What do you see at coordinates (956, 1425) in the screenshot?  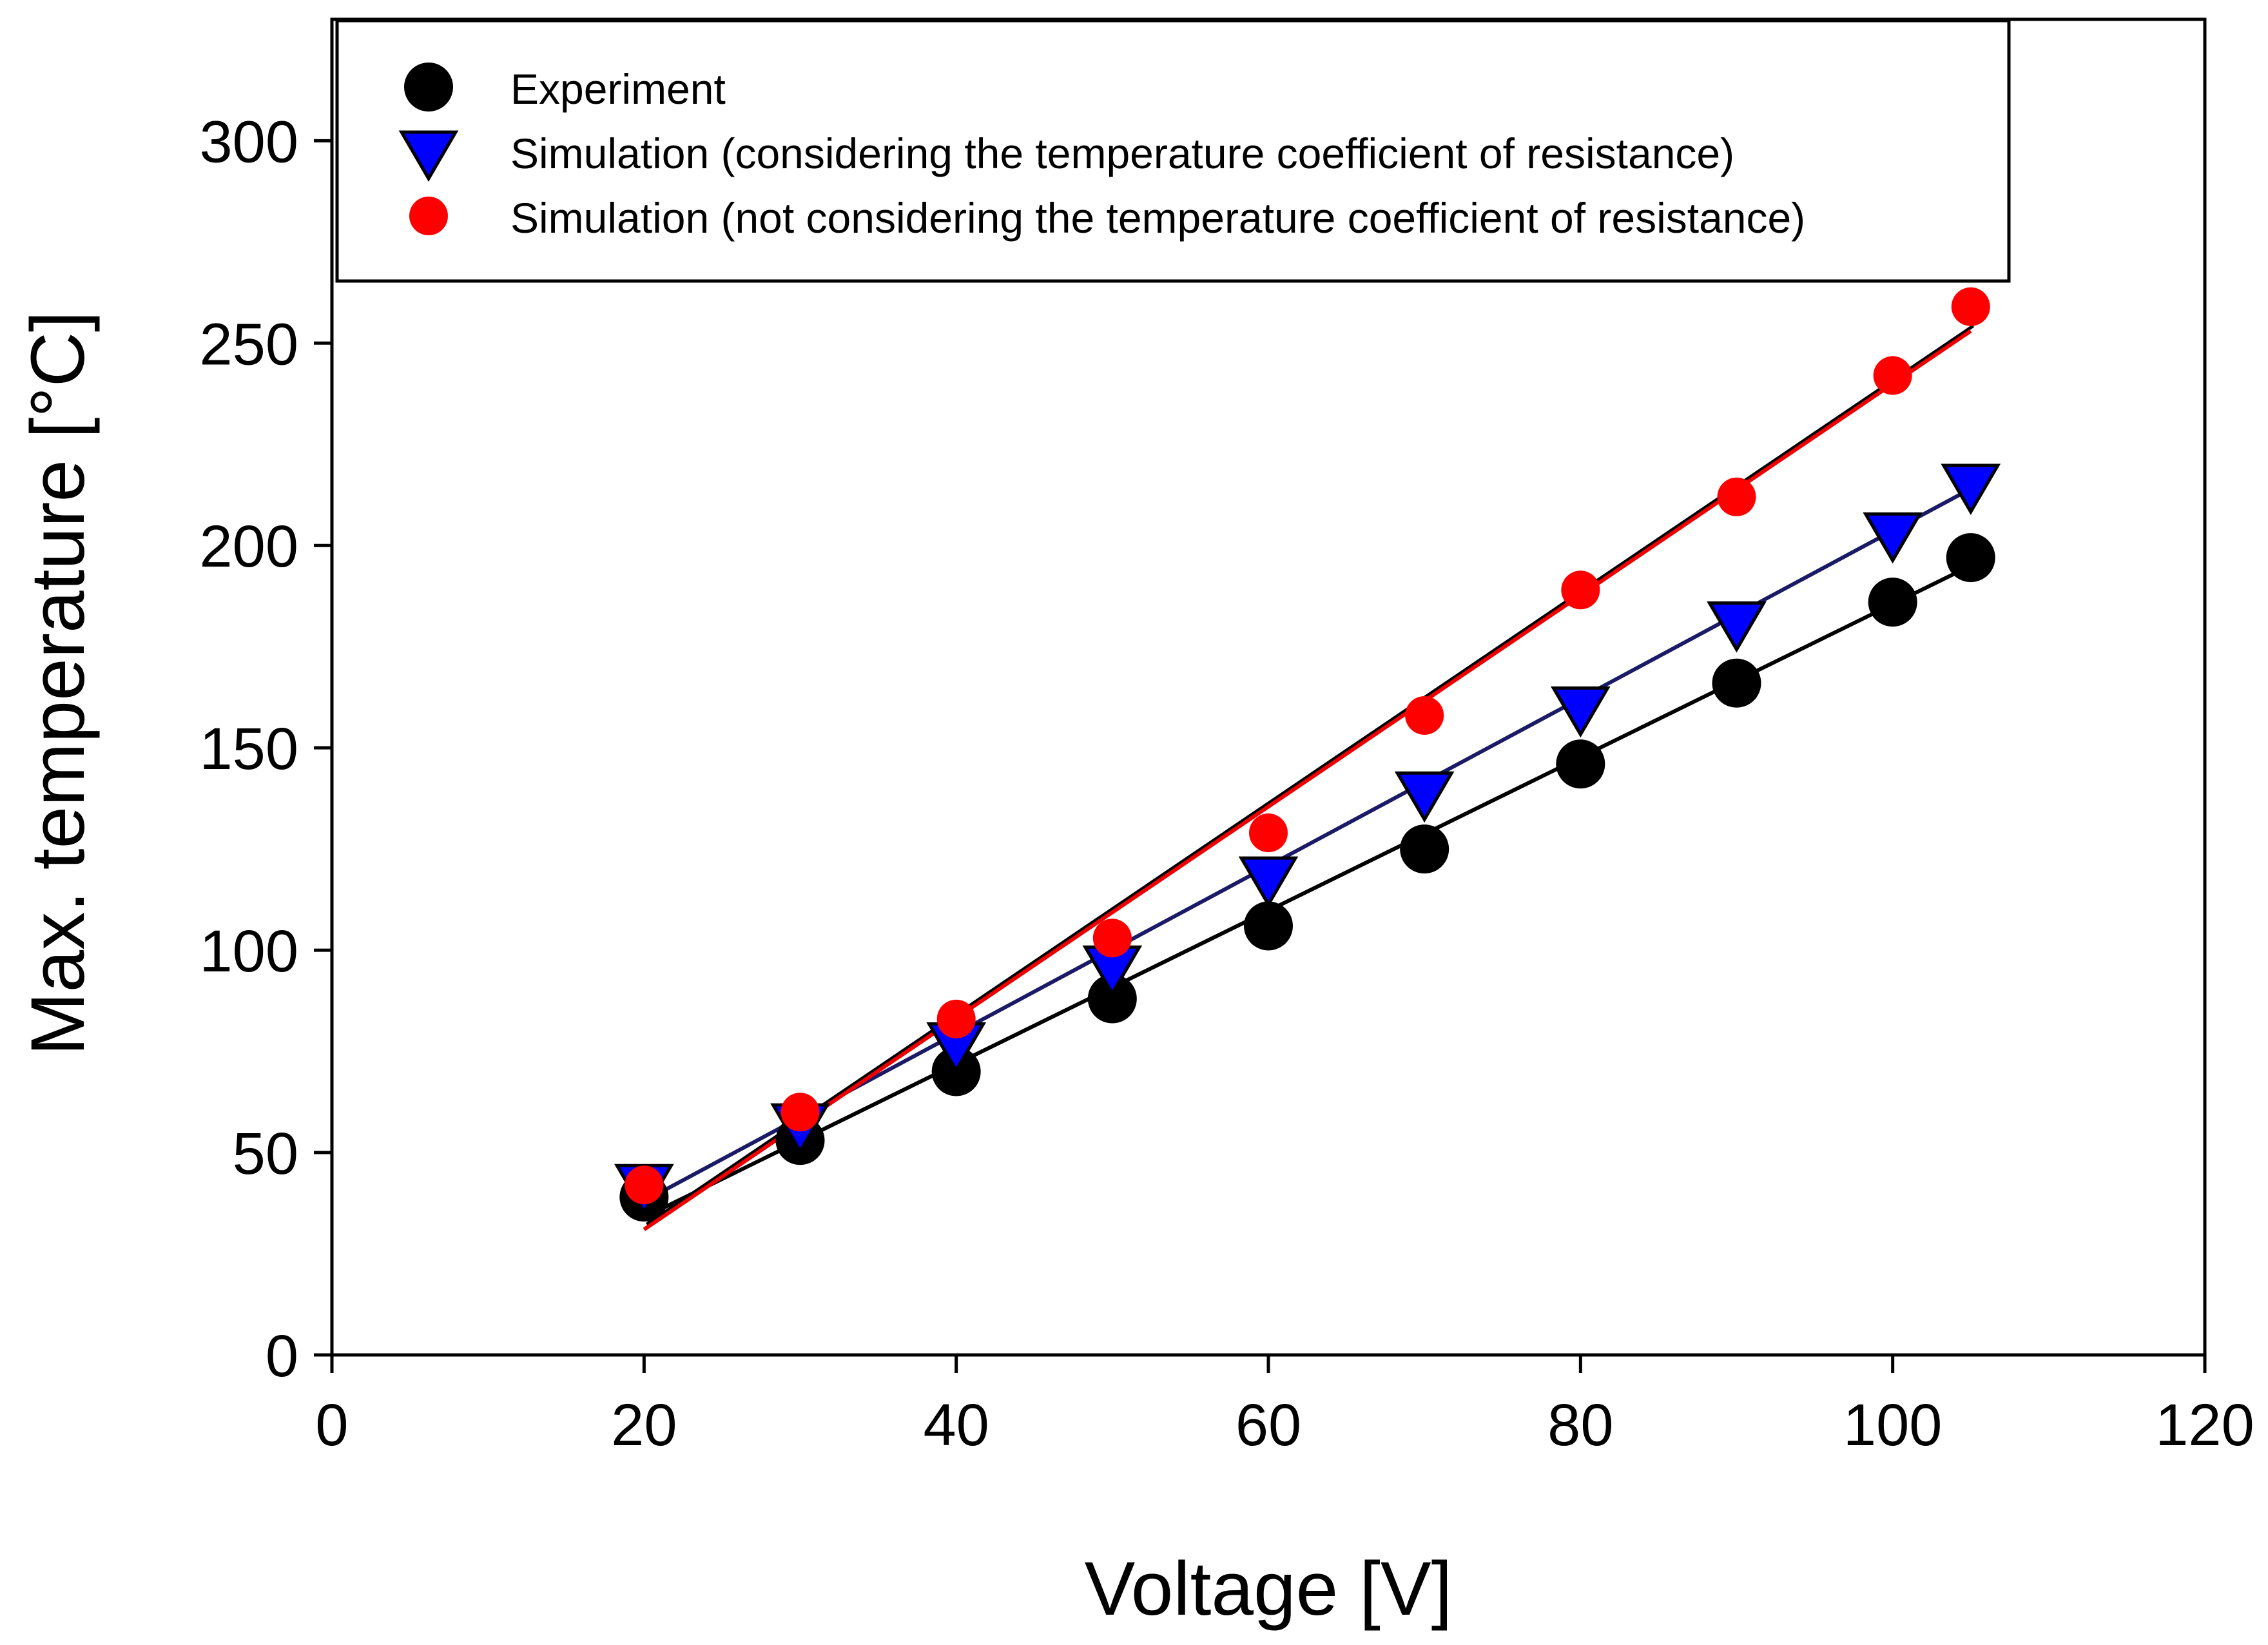 I see `x-tick-label: 40` at bounding box center [956, 1425].